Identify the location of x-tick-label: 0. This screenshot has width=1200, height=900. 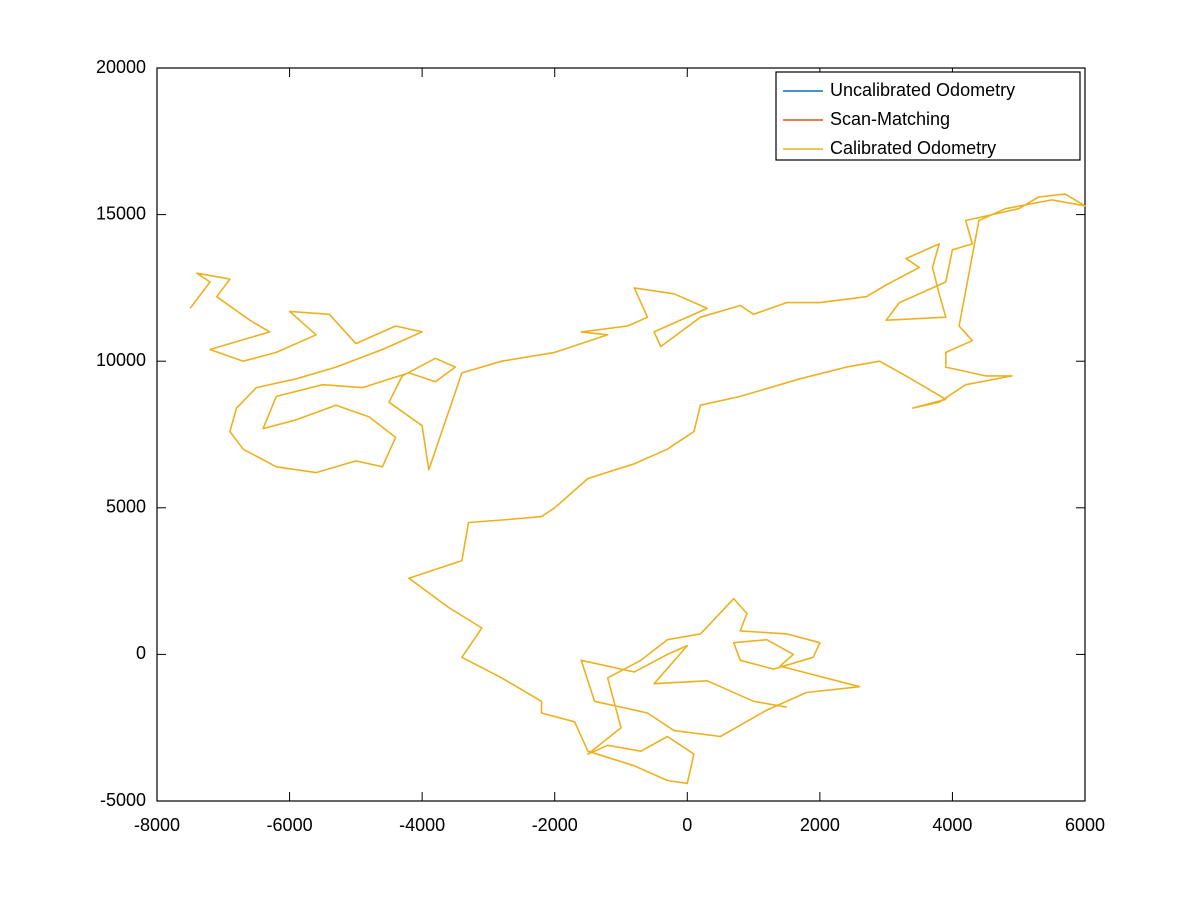
(687, 825).